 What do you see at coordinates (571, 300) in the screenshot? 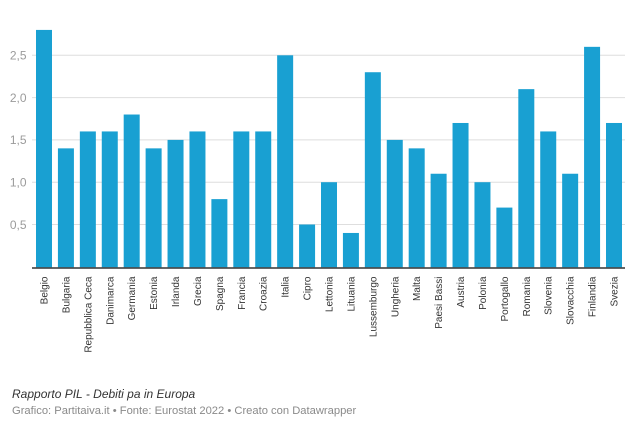
I see `svg-text: Slovacchia` at bounding box center [571, 300].